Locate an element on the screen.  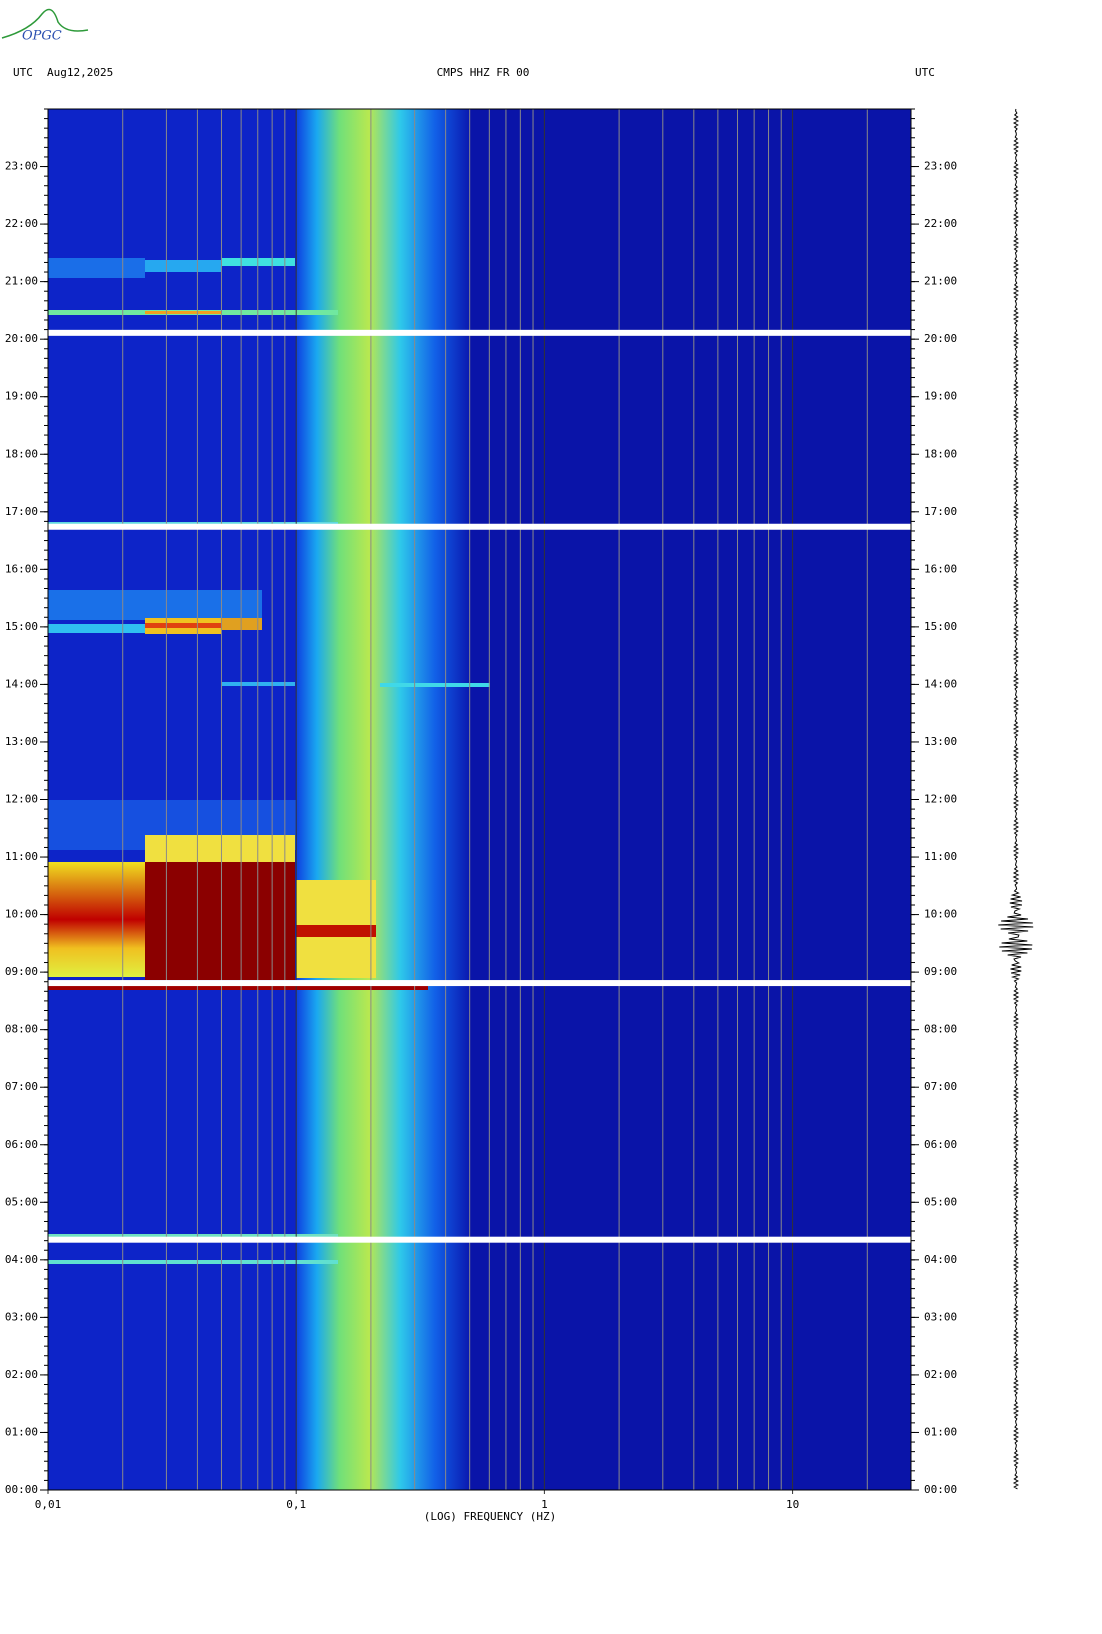
y-tick-label-right: 04:00 is located at coordinates (940, 1259).